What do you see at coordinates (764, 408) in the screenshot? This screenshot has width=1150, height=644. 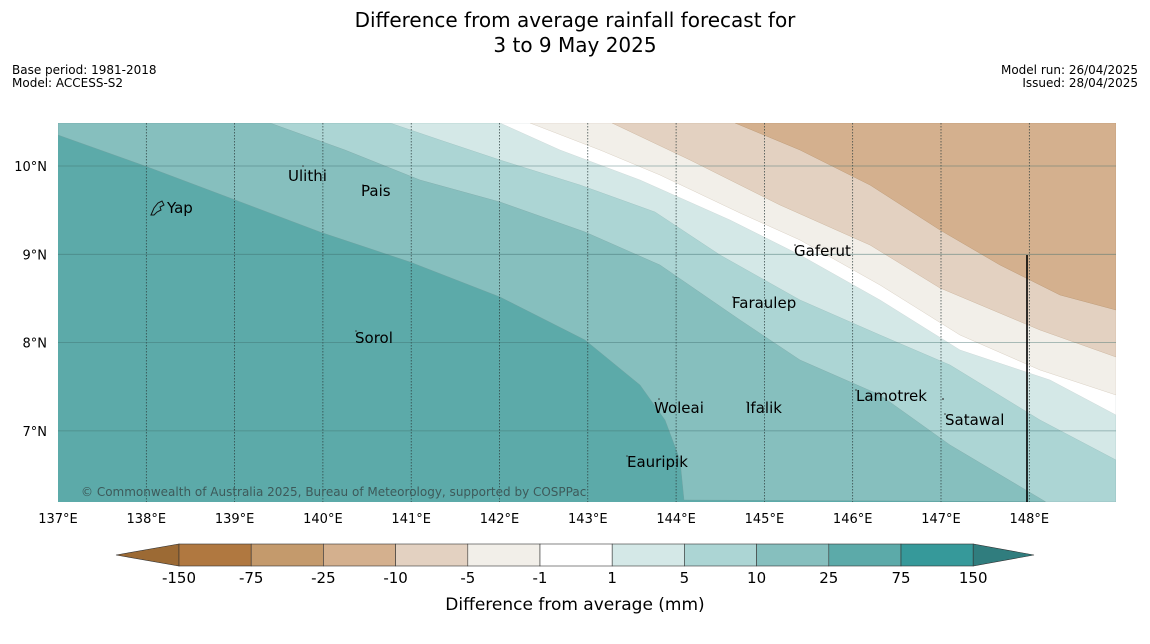 I see `label-ifalik: Ifalik` at bounding box center [764, 408].